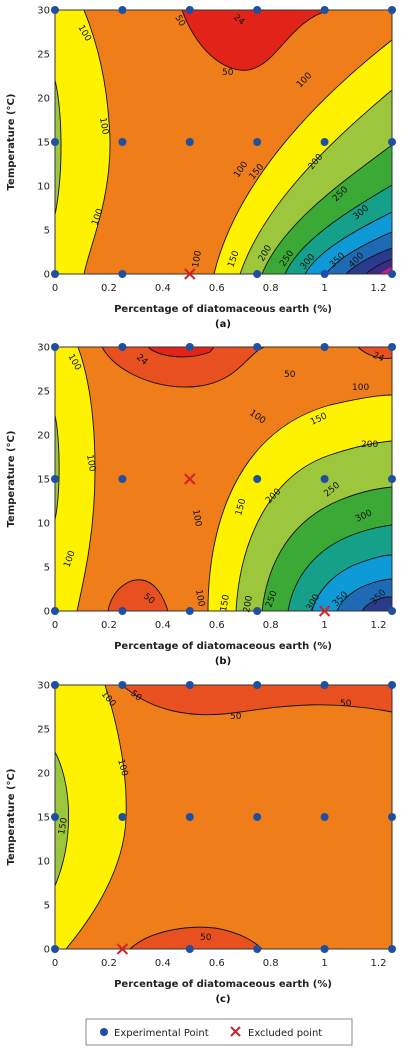 The image size is (410, 1056). Describe the element at coordinates (47, 950) in the screenshot. I see `panel-c-ytick: 0` at that location.